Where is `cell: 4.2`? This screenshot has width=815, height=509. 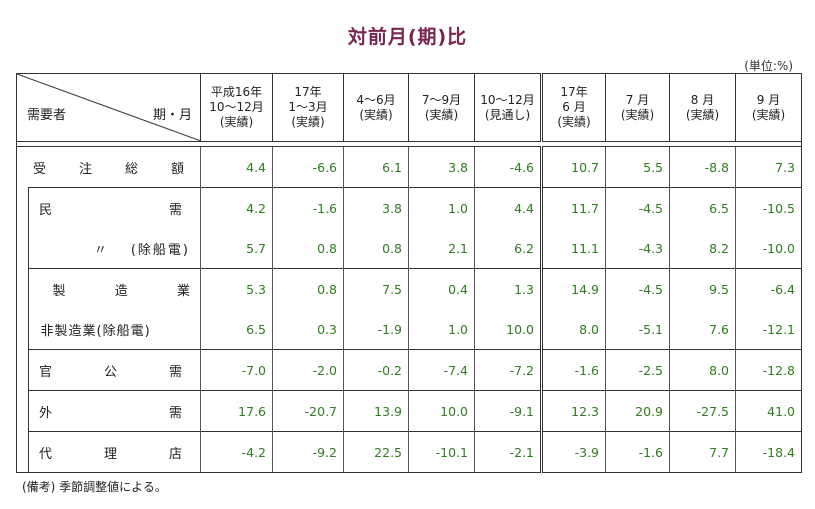 cell: 4.2 is located at coordinates (236, 207).